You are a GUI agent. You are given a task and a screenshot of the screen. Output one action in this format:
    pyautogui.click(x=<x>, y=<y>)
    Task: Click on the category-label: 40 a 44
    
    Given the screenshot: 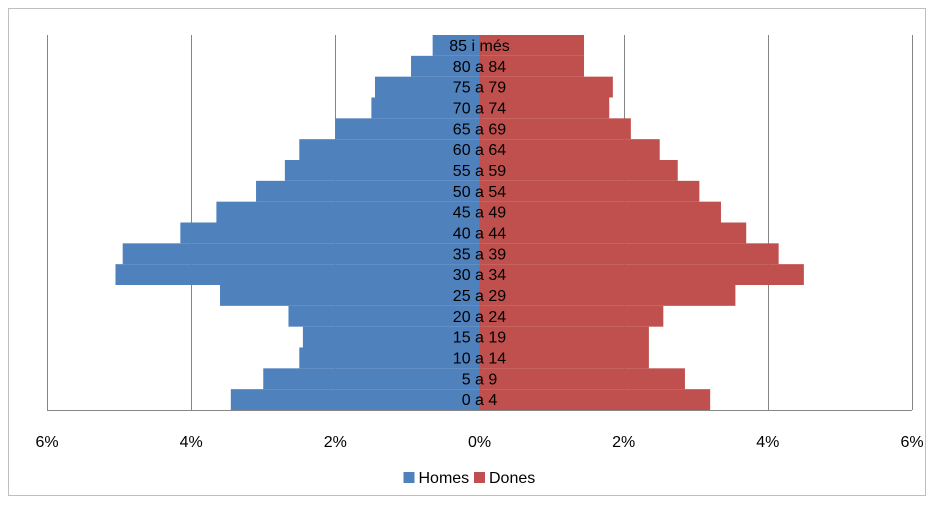 What is the action you would take?
    pyautogui.click(x=479, y=233)
    